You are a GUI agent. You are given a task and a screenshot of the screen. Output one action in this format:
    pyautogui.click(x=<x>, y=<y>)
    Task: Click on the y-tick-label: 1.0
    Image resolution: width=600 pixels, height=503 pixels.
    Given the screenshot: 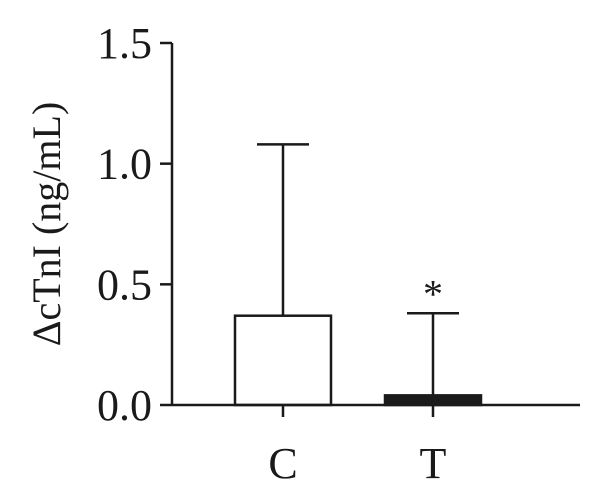 What is the action you would take?
    pyautogui.click(x=124, y=164)
    